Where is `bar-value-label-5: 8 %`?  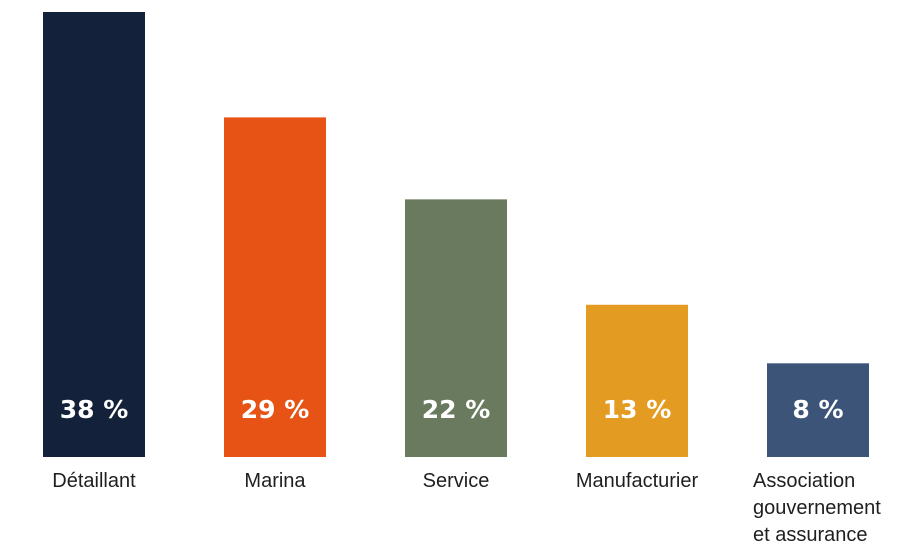 bar-value-label-5: 8 % is located at coordinates (817, 409).